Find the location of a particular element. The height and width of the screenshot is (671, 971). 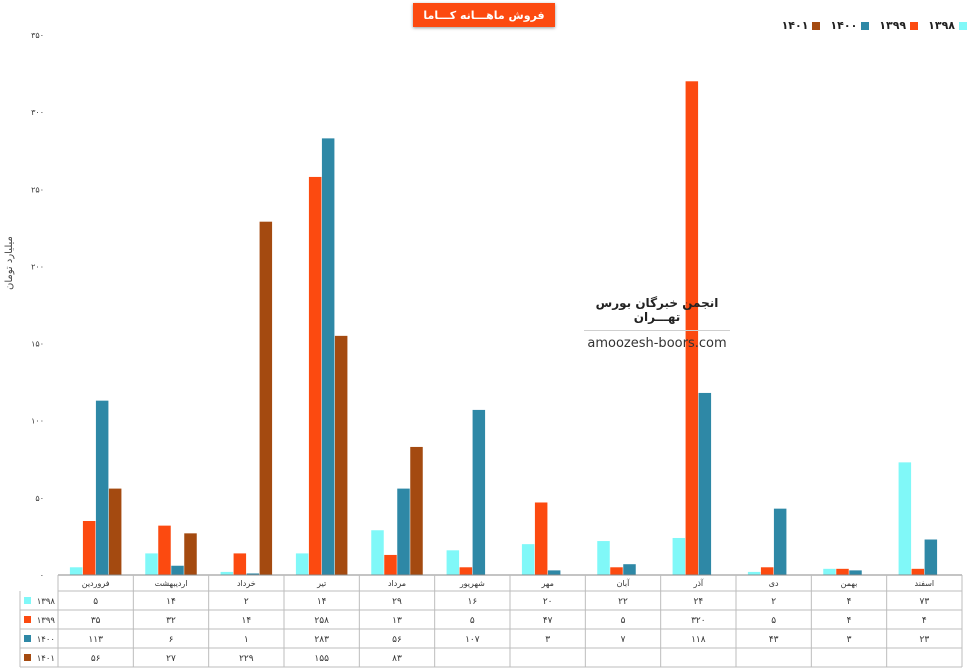

table-row-label: ۱۳۹۹ is located at coordinates (46, 621).